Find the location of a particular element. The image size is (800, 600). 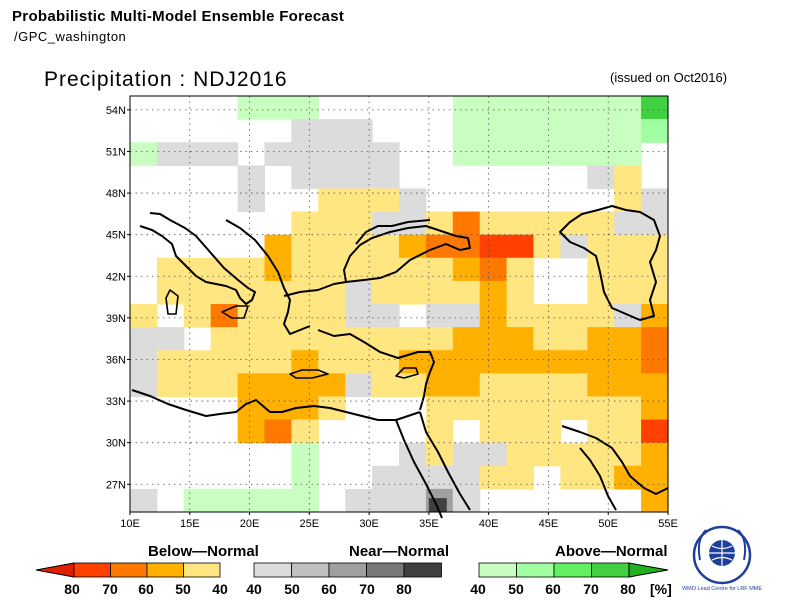

lat-tick-label: 54N is located at coordinates (116, 111).